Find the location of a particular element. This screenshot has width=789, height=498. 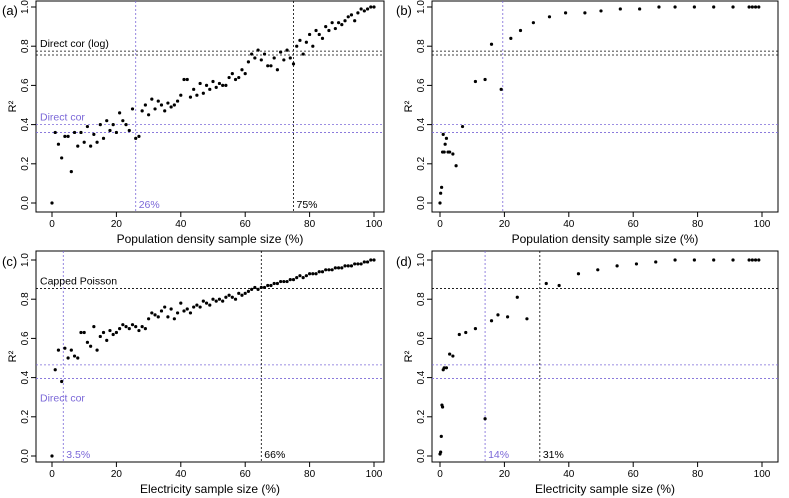

y-tick-label: 0.0 is located at coordinates (421, 203).